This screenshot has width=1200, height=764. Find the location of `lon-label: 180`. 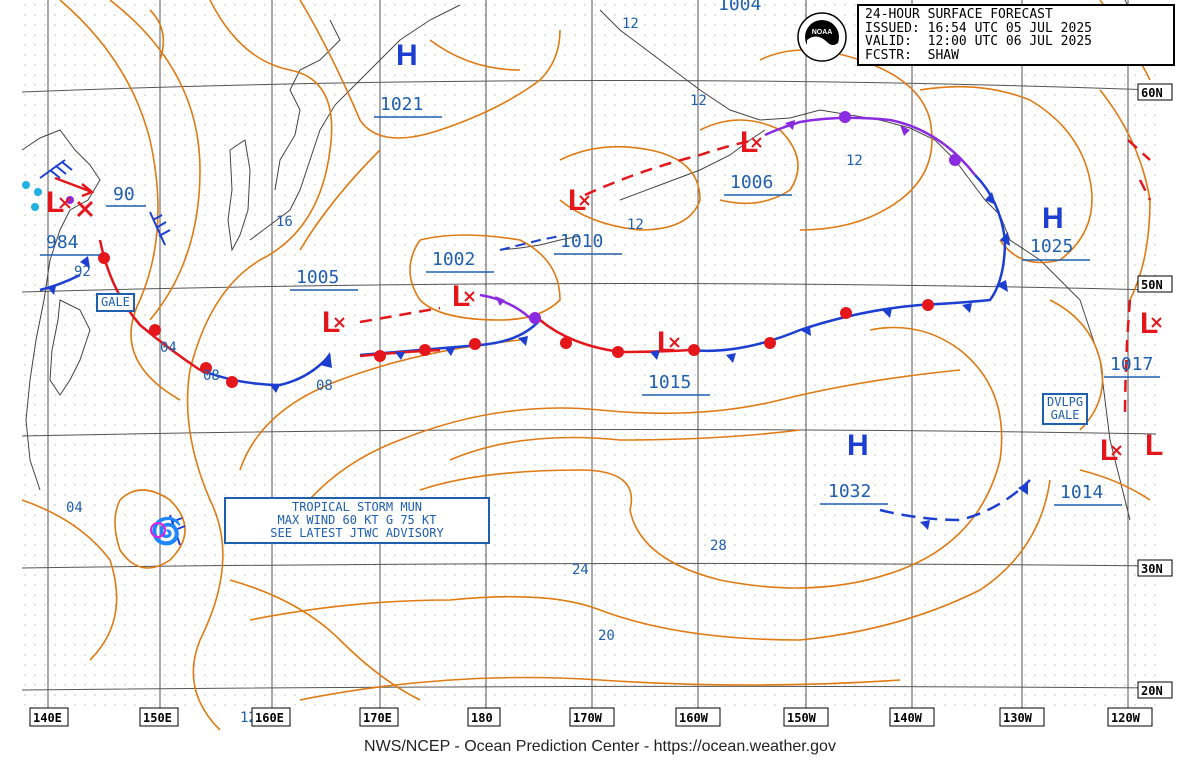

lon-label: 180 is located at coordinates (482, 718).